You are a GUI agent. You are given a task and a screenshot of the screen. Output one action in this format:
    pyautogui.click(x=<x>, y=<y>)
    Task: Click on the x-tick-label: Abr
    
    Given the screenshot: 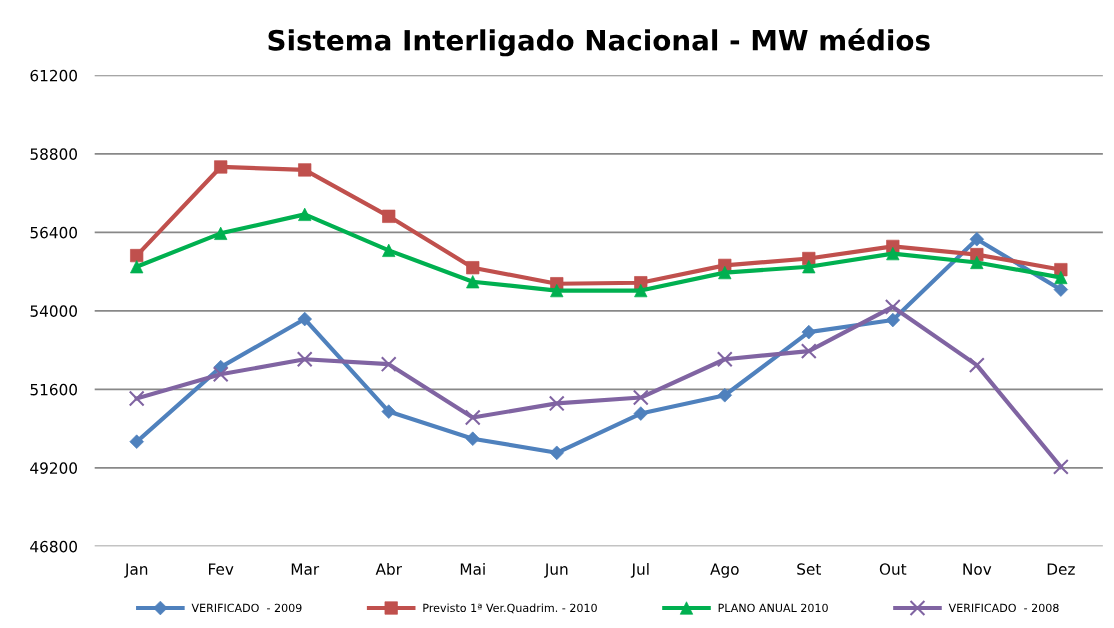 What is the action you would take?
    pyautogui.click(x=388, y=569)
    